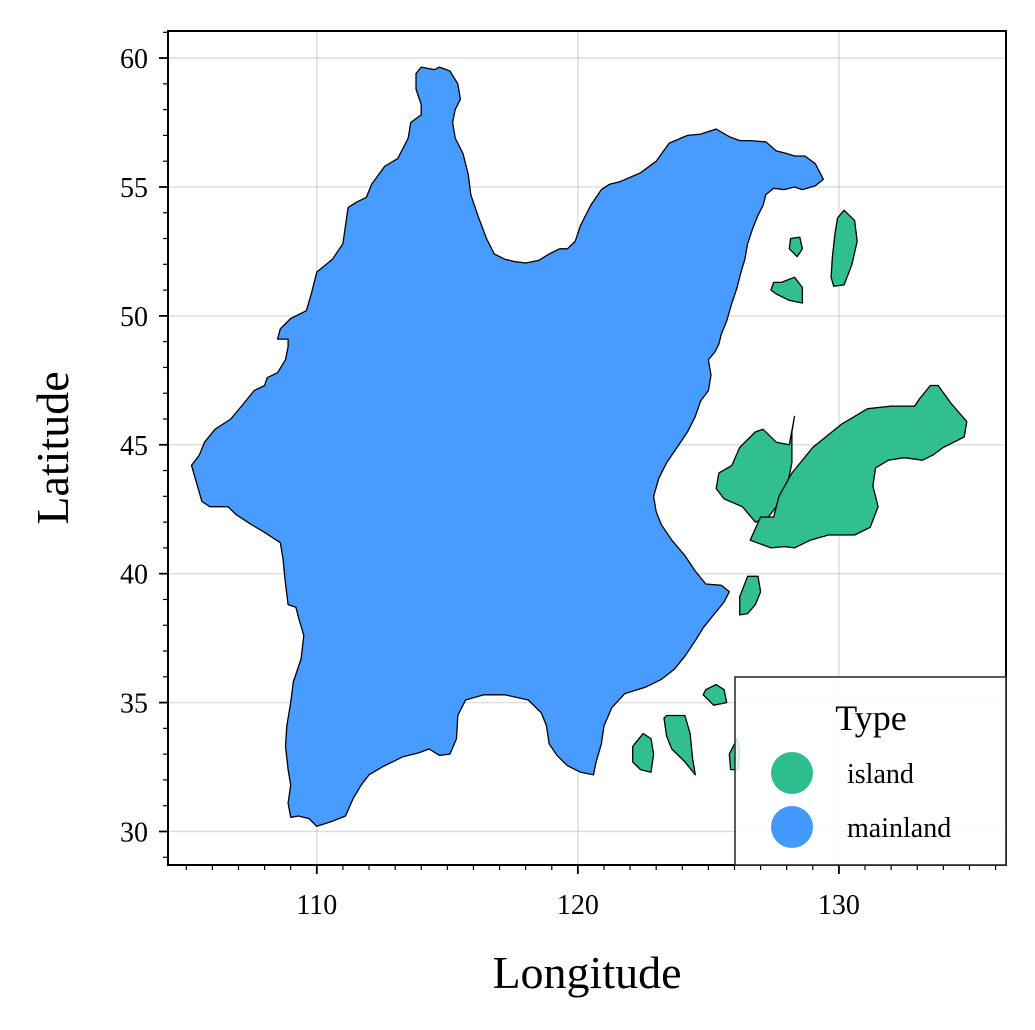 This screenshot has height=1030, width=1035. What do you see at coordinates (134, 446) in the screenshot?
I see `y-tick-label: 45` at bounding box center [134, 446].